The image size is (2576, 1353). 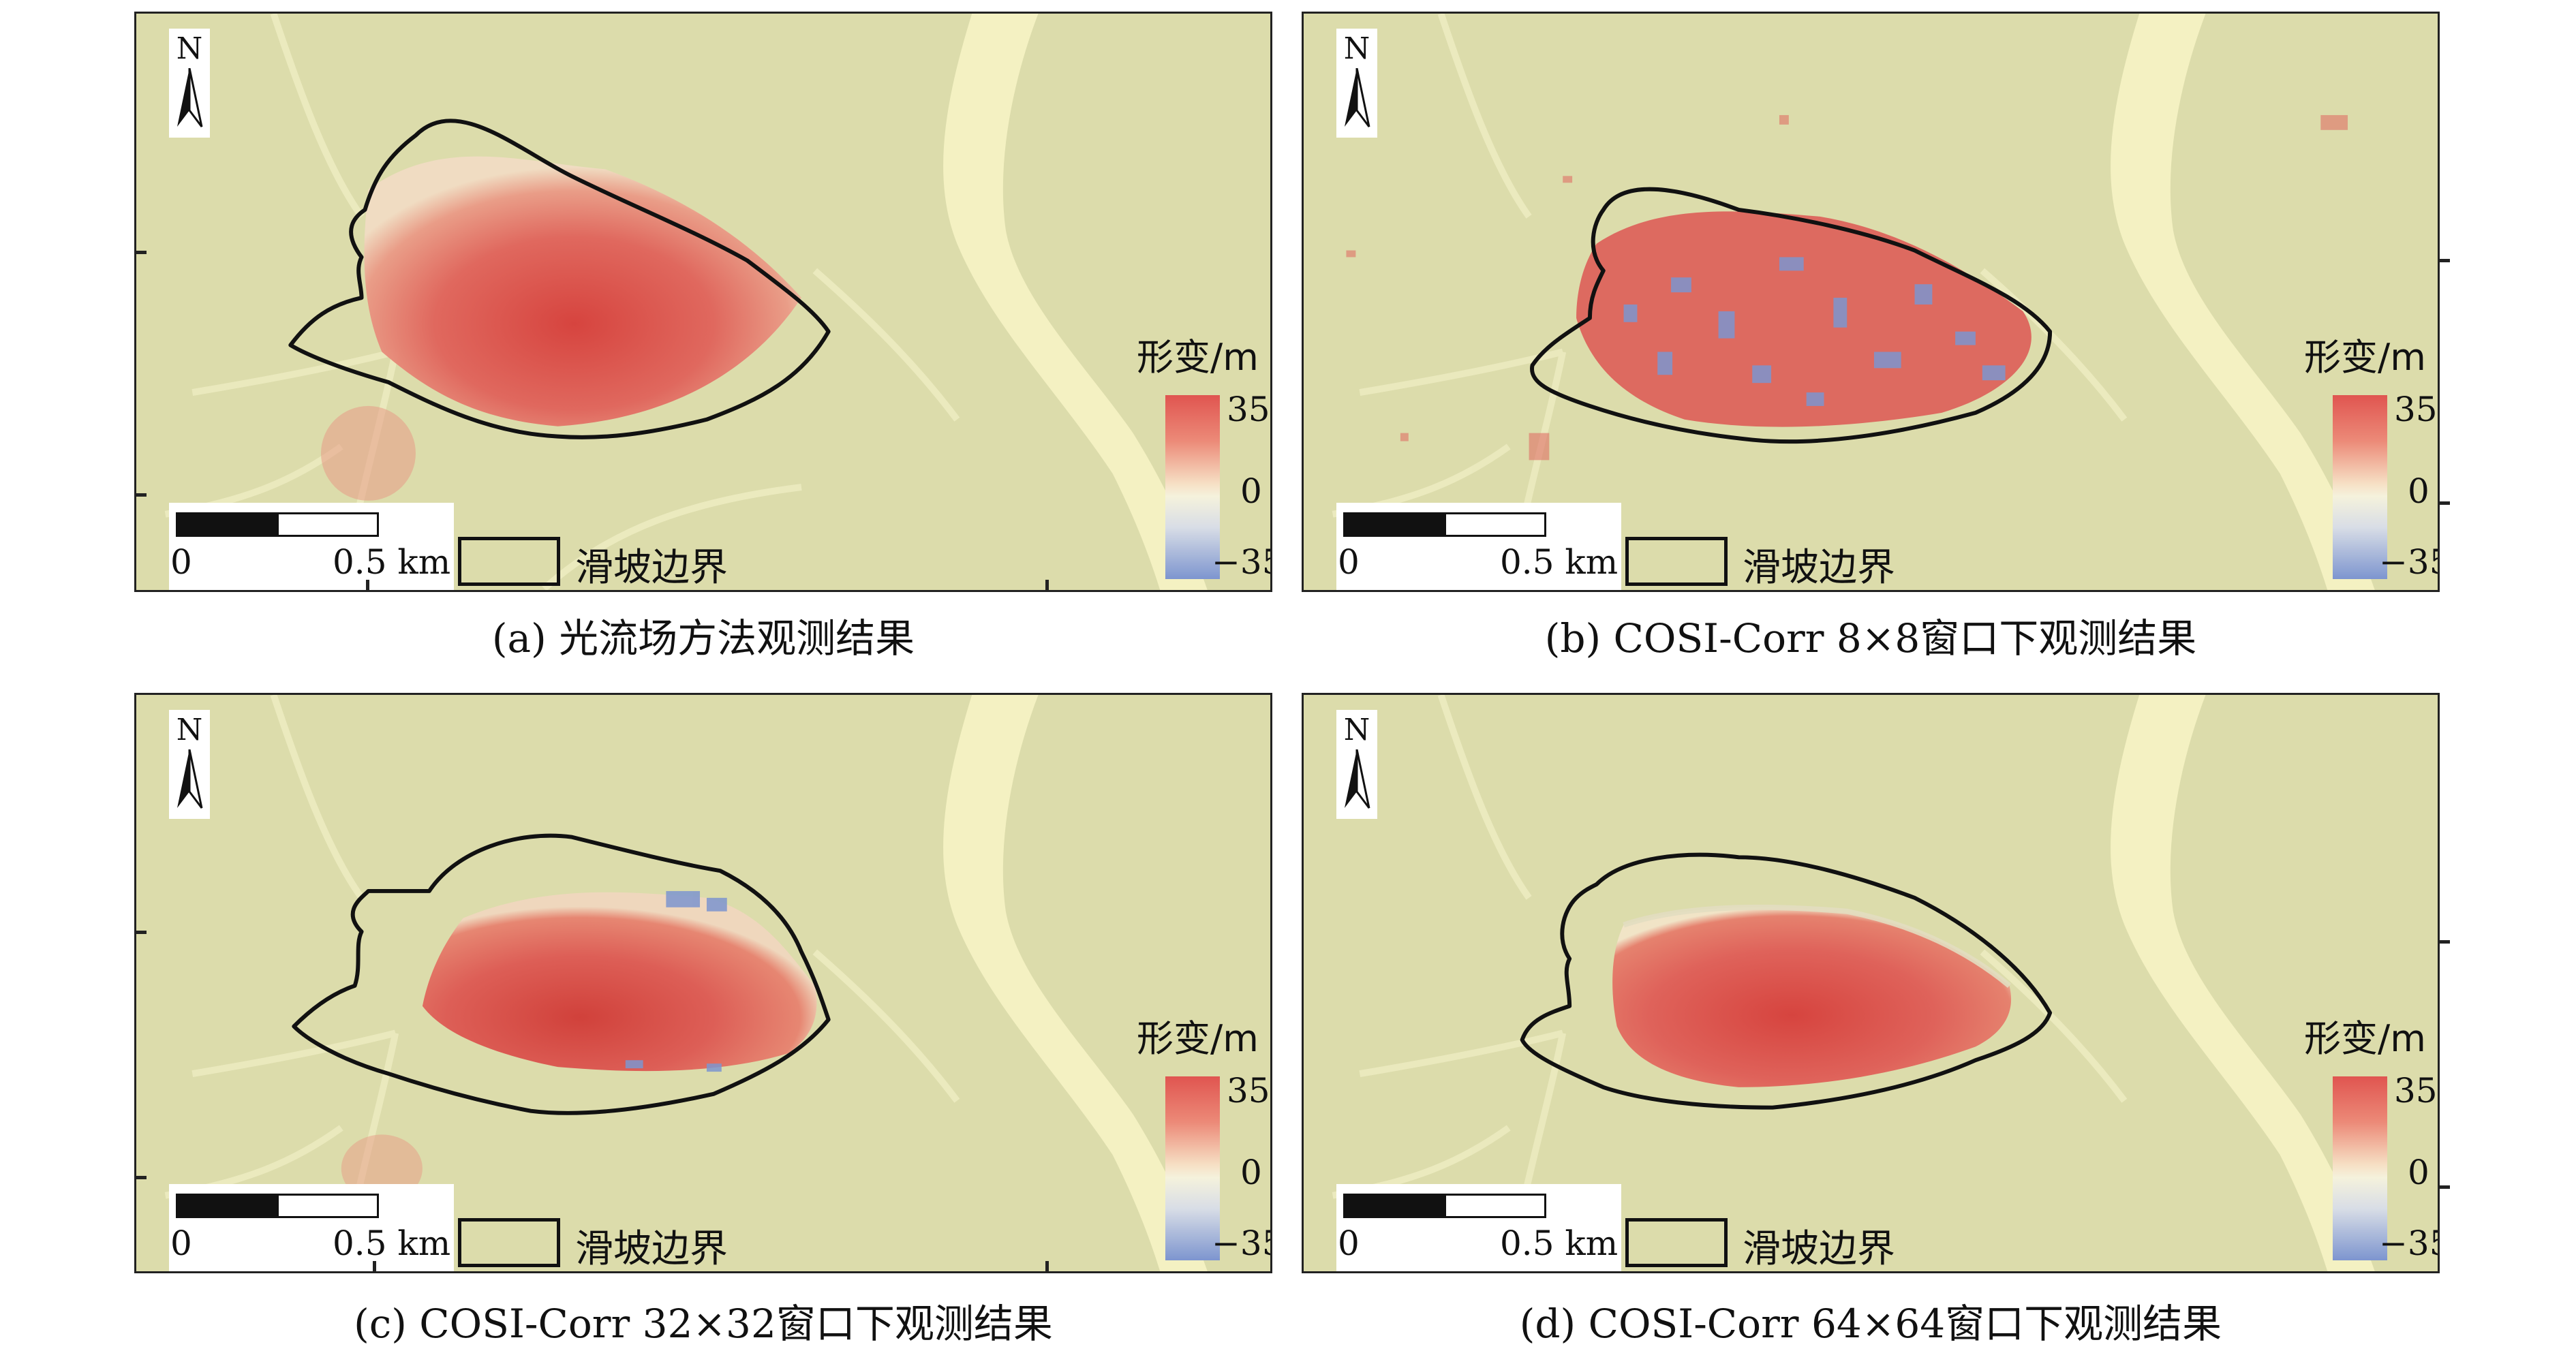 What do you see at coordinates (1871, 638) in the screenshot?
I see `panel-caption-b: (b) COSI-Corr 8×8窗口下观测结果` at bounding box center [1871, 638].